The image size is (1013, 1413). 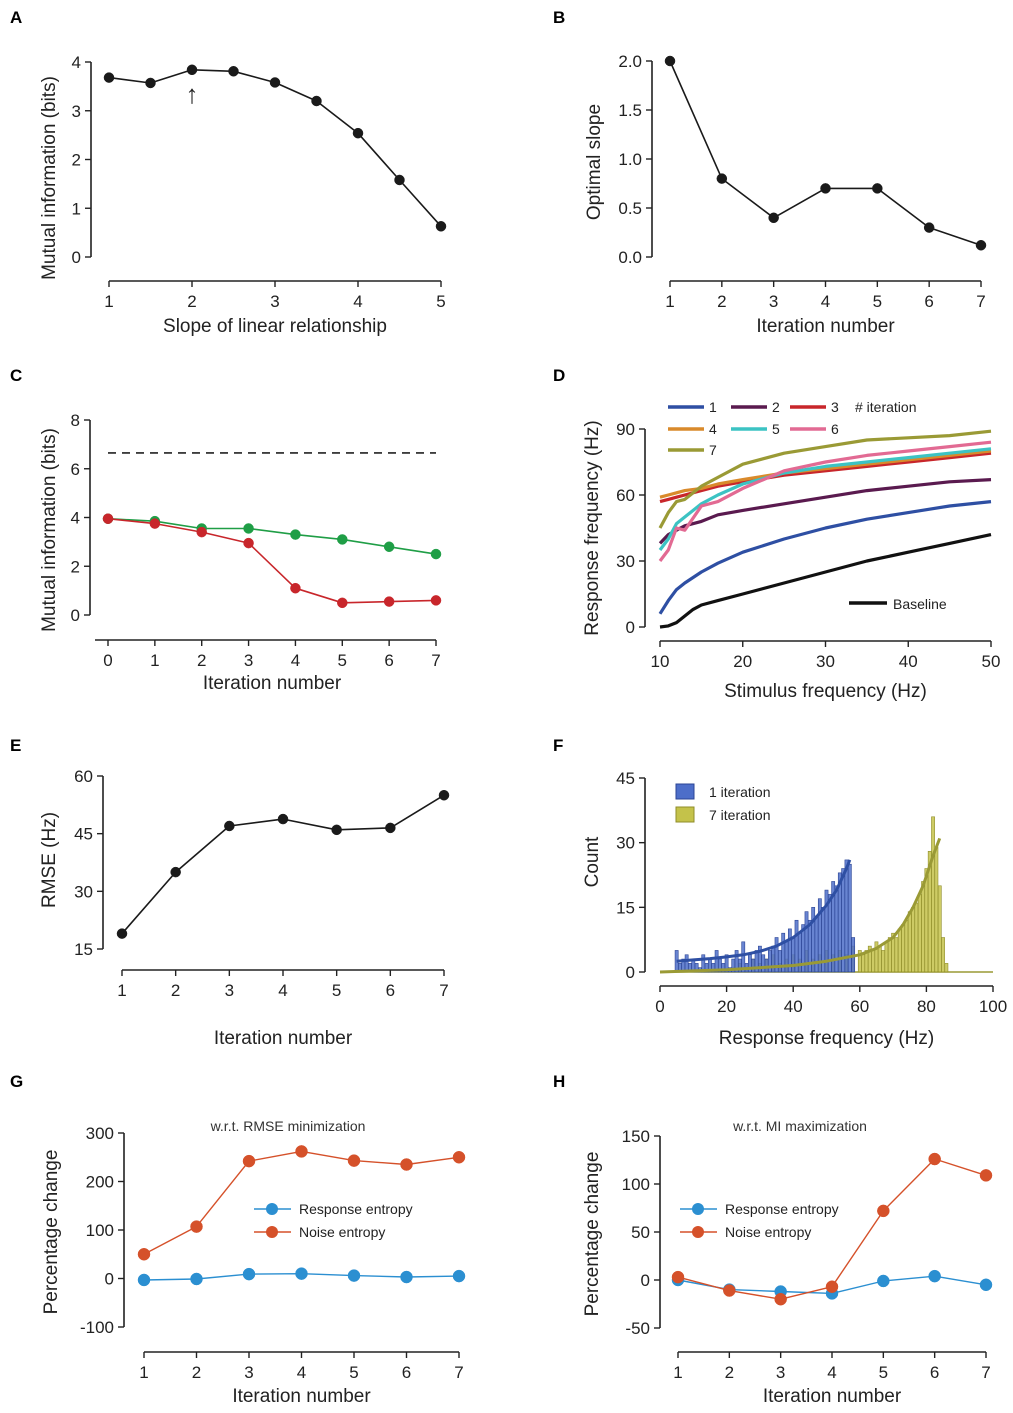 What do you see at coordinates (739, 815) in the screenshot?
I see `legend-label: 7 iteration` at bounding box center [739, 815].